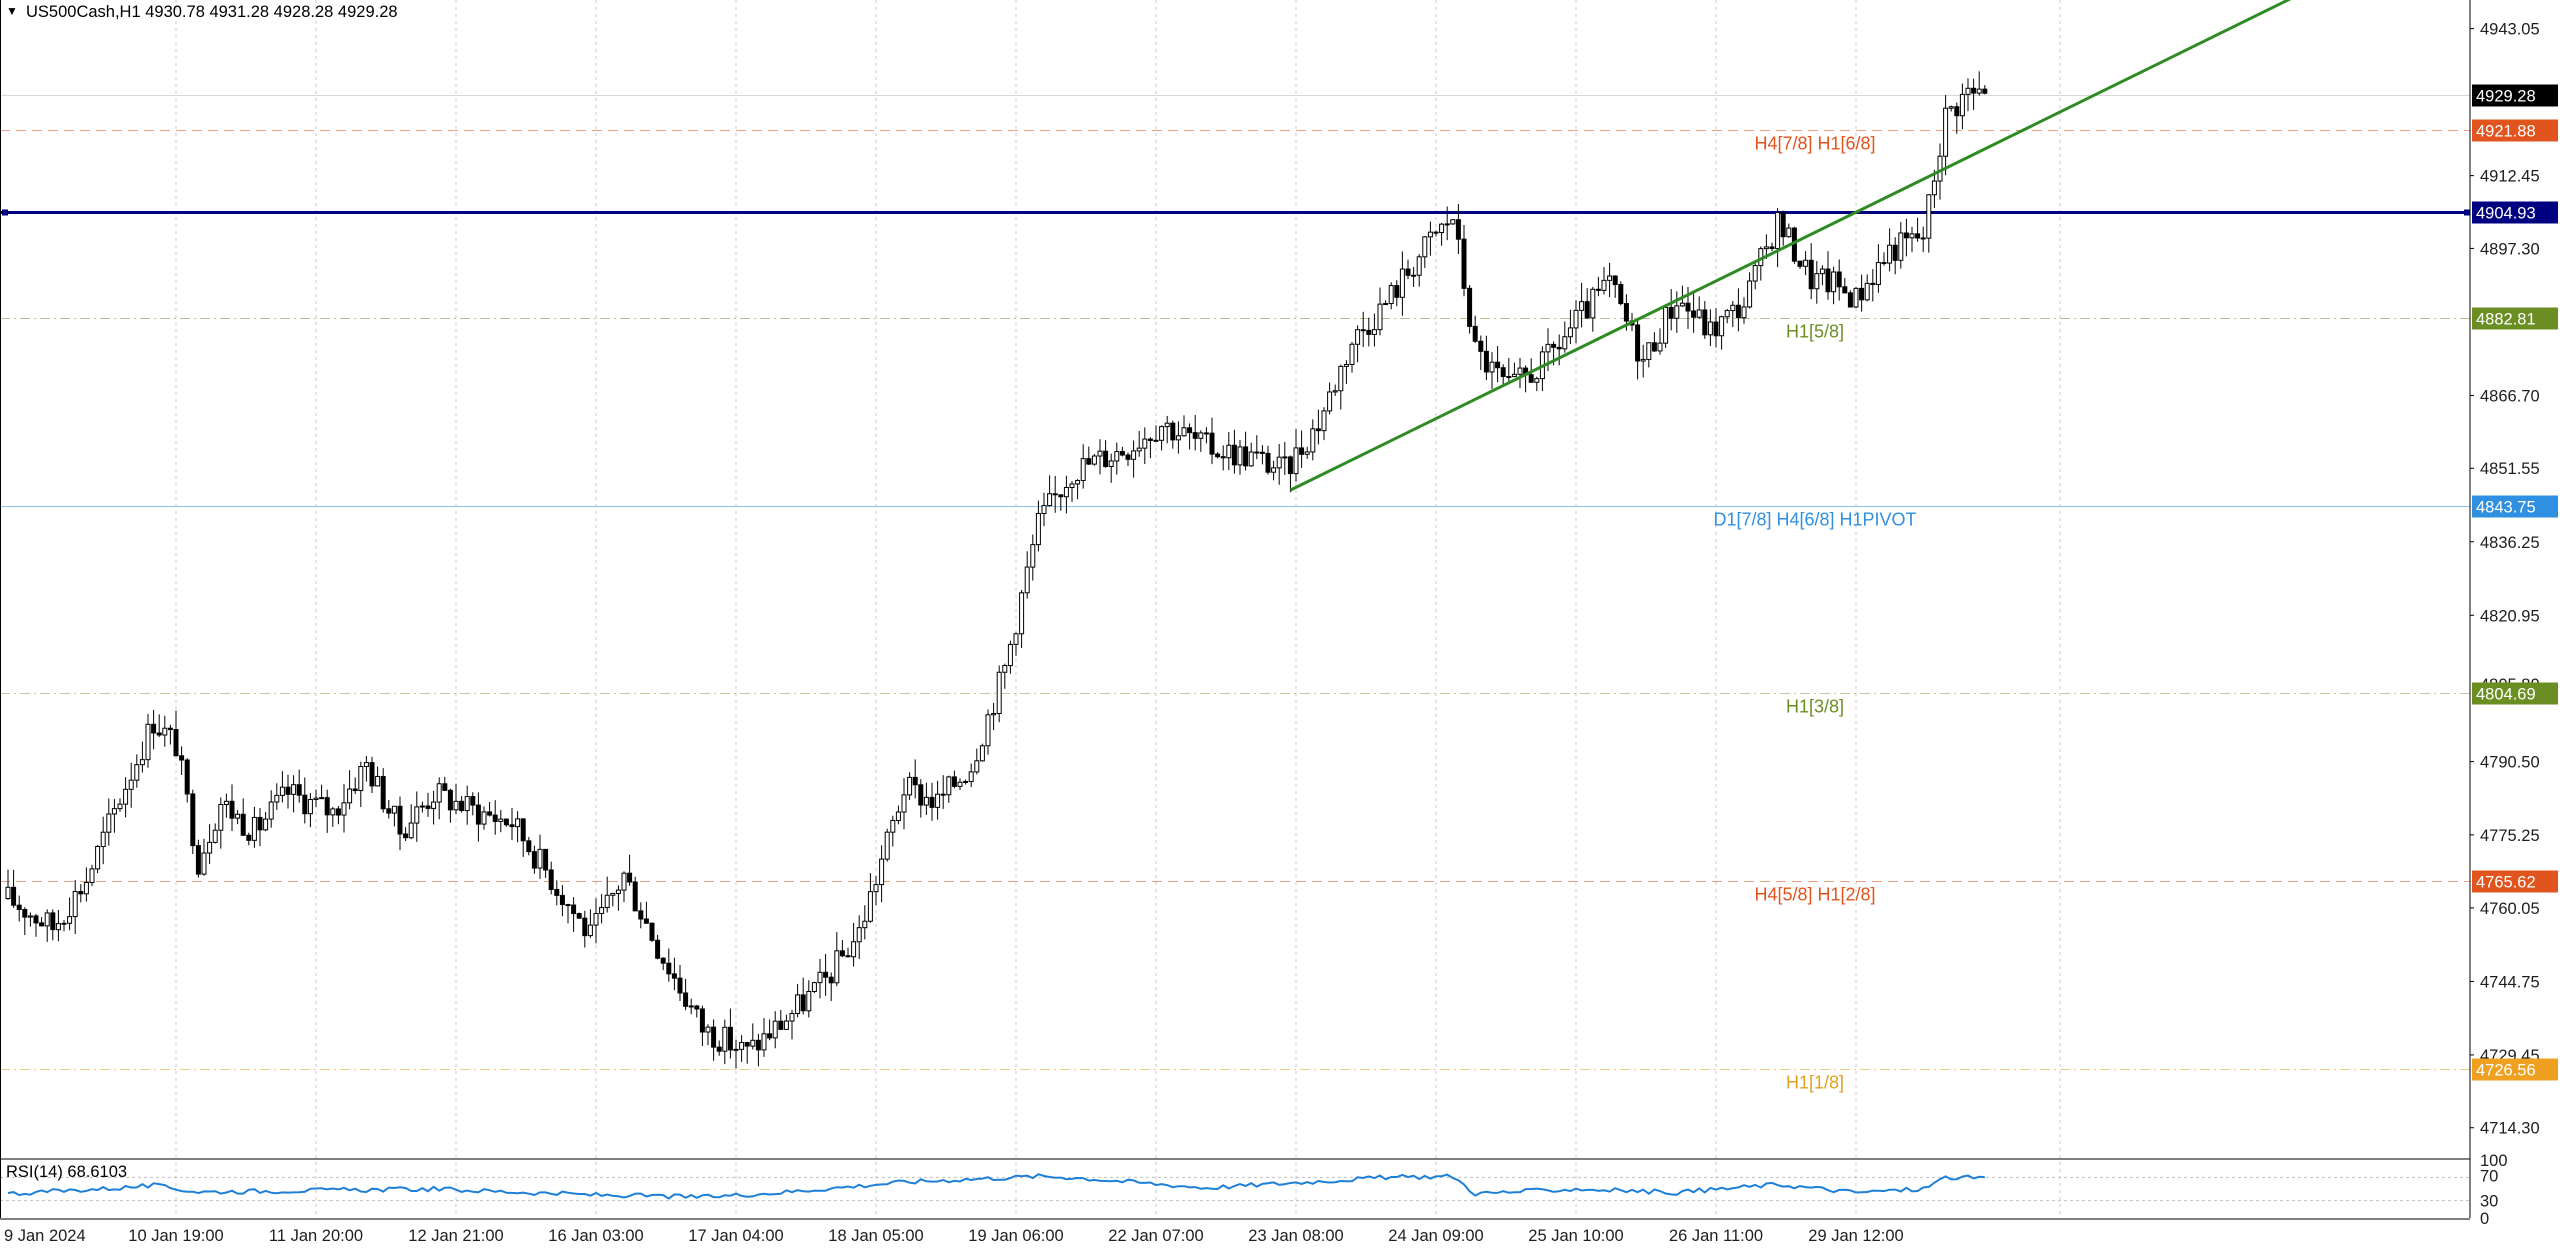 This screenshot has height=1251, width=2560. I want to click on time-axis-label: 16 Jan 03:00, so click(595, 1236).